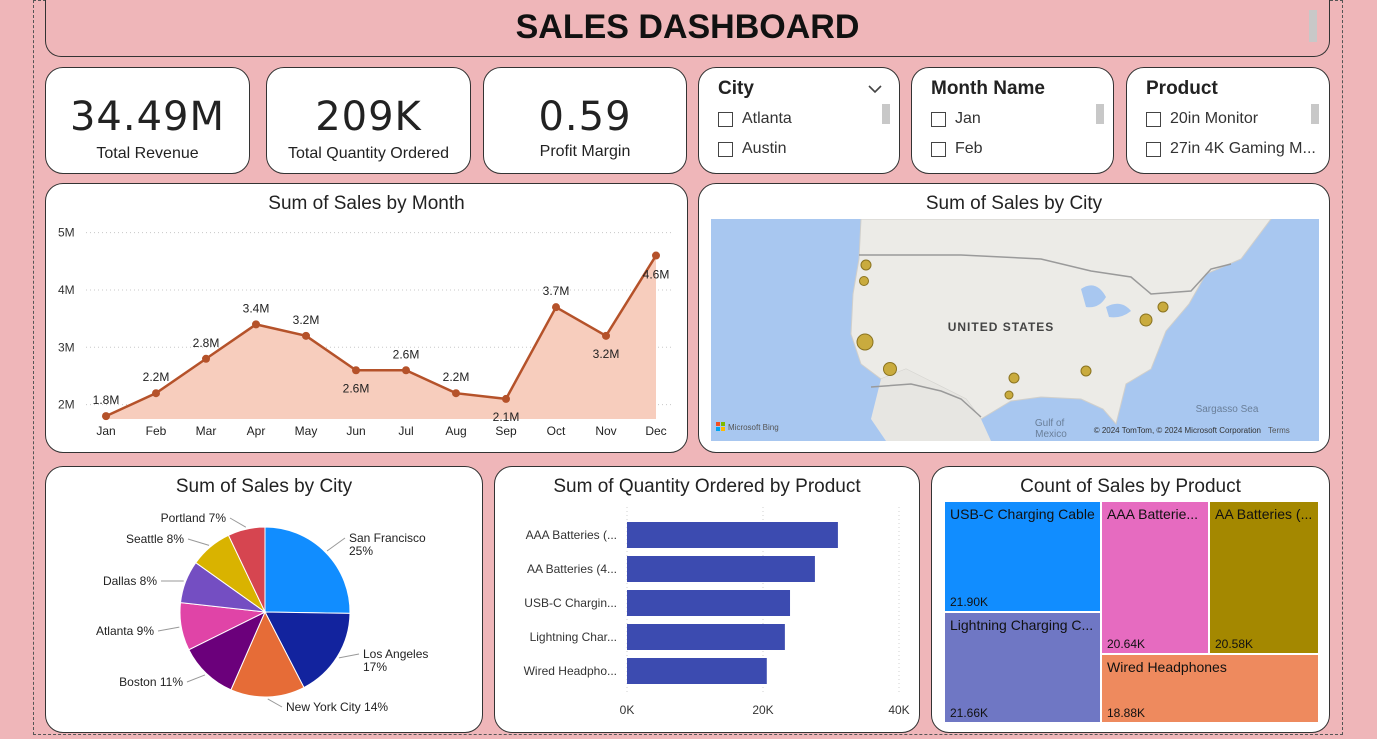 Image resolution: width=1377 pixels, height=739 pixels. What do you see at coordinates (147, 117) in the screenshot?
I see `kpi-value: 34.49M` at bounding box center [147, 117].